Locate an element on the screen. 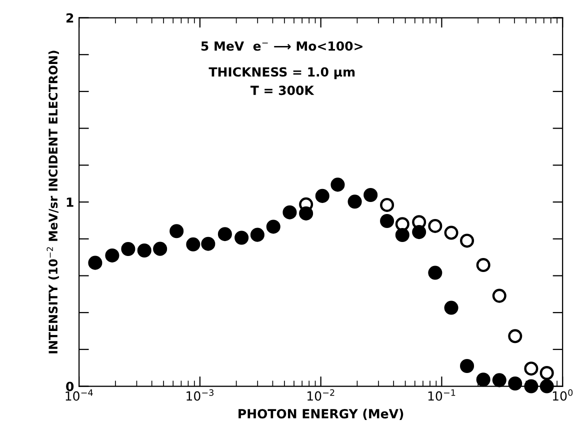  x-tick-label: 10$^{−1}$ is located at coordinates (442, 395).